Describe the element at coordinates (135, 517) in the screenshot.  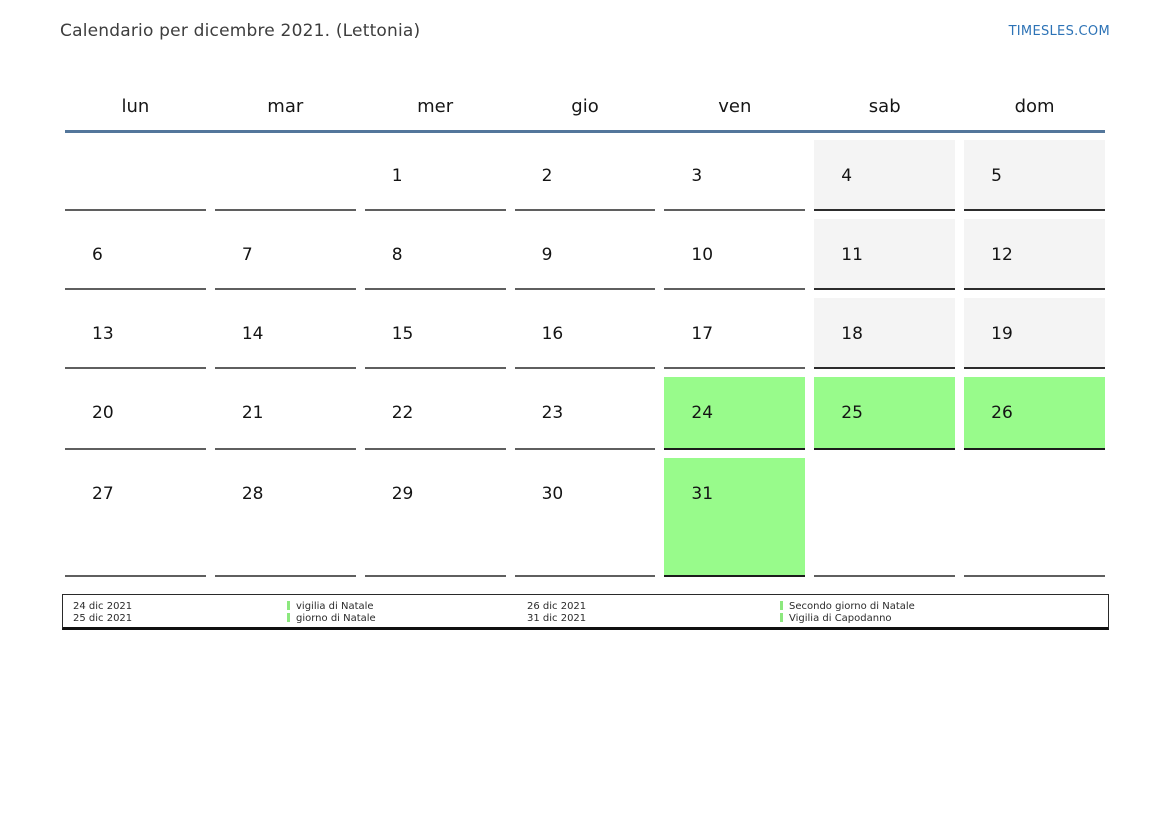
I see `day-cell-27: 27` at that location.